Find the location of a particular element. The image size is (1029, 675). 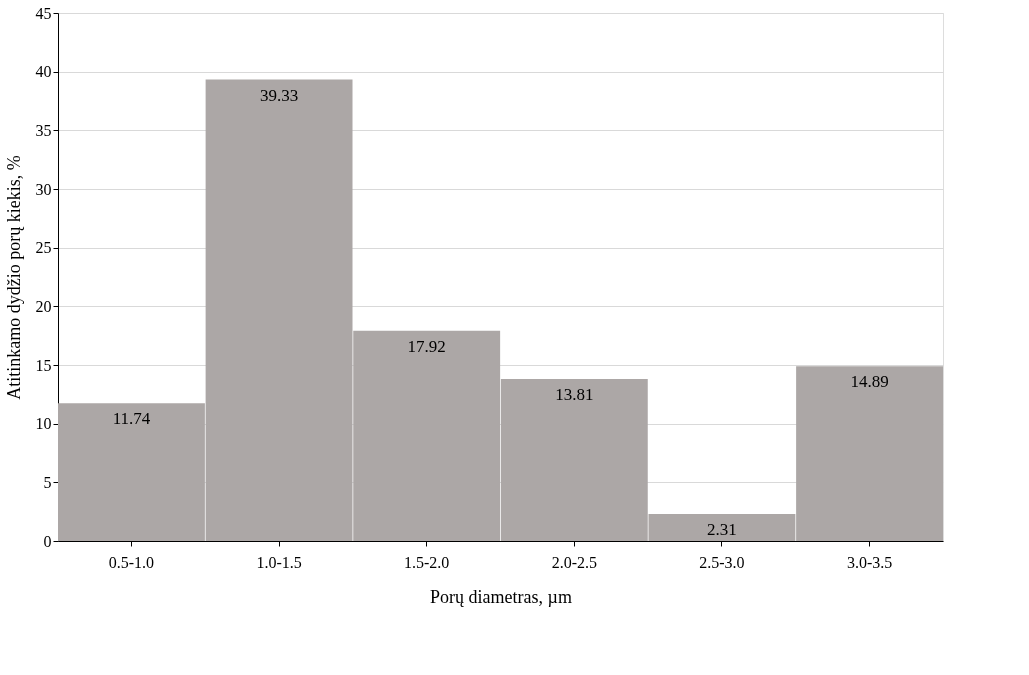

y-tick-label: 45 is located at coordinates (43, 13).